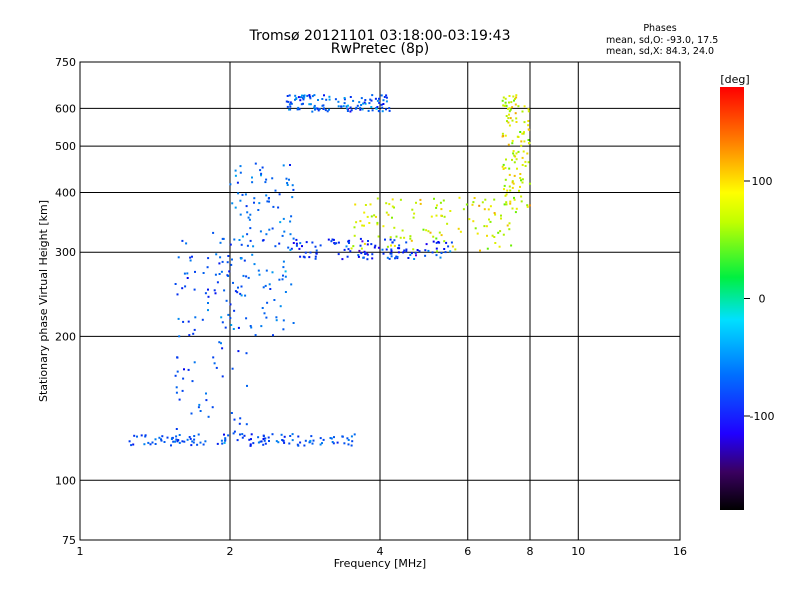 Image resolution: width=800 pixels, height=600 pixels. I want to click on stats-line-x: mean, sd,X: 84.3, 24.0, so click(660, 51).